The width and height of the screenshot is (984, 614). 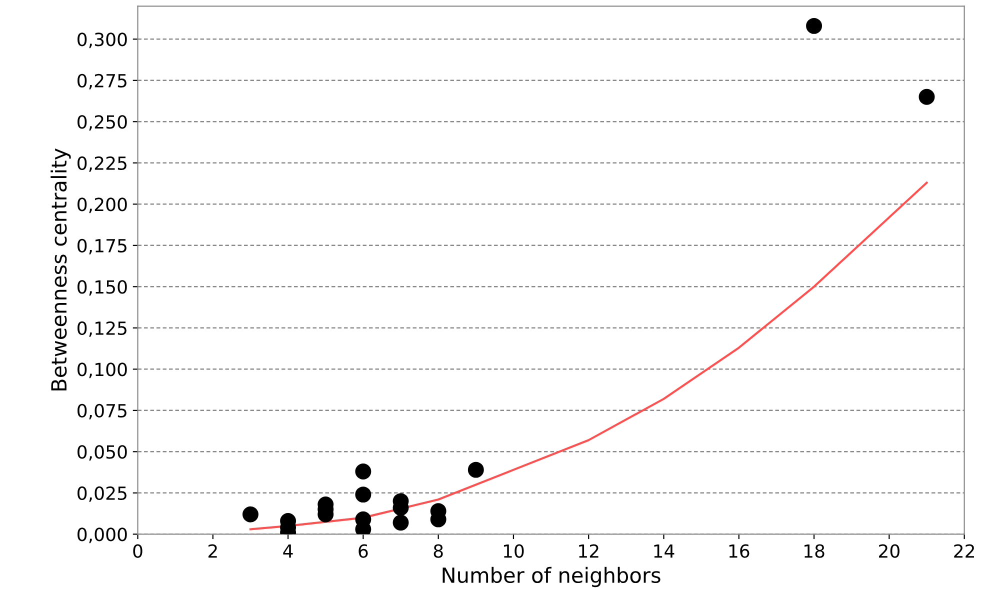 What do you see at coordinates (514, 551) in the screenshot?
I see `x-tick-label: 10` at bounding box center [514, 551].